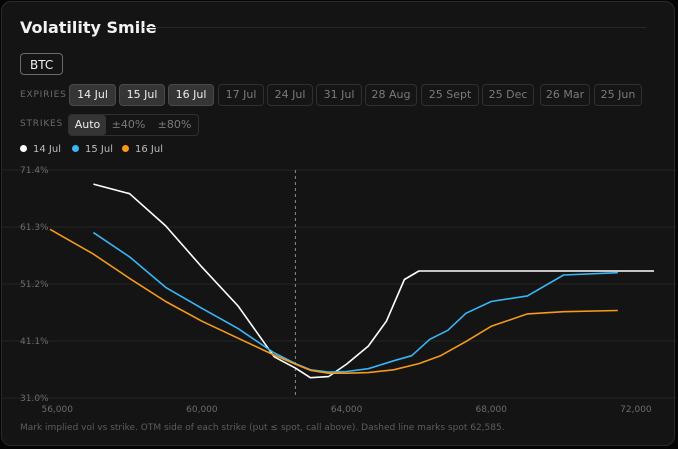  I want to click on expiry-chip-24-jul: 24 Jul, so click(290, 95).